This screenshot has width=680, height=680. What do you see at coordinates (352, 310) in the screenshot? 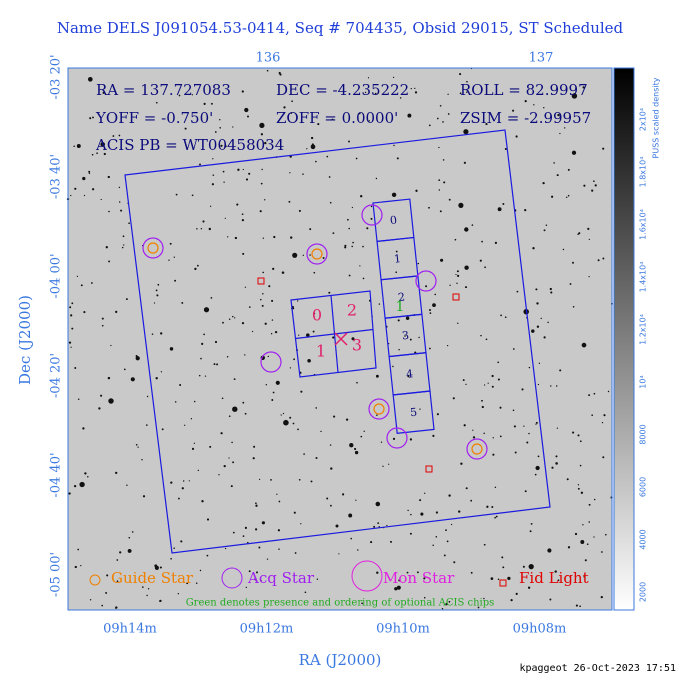
I see `acis-i-label: 2` at bounding box center [352, 310].